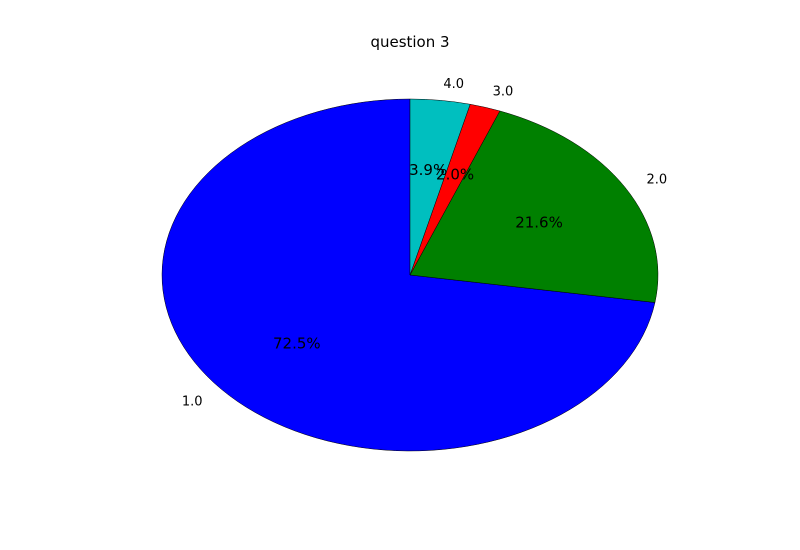 The height and width of the screenshot is (550, 800). I want to click on chart-title: question 3, so click(409, 42).